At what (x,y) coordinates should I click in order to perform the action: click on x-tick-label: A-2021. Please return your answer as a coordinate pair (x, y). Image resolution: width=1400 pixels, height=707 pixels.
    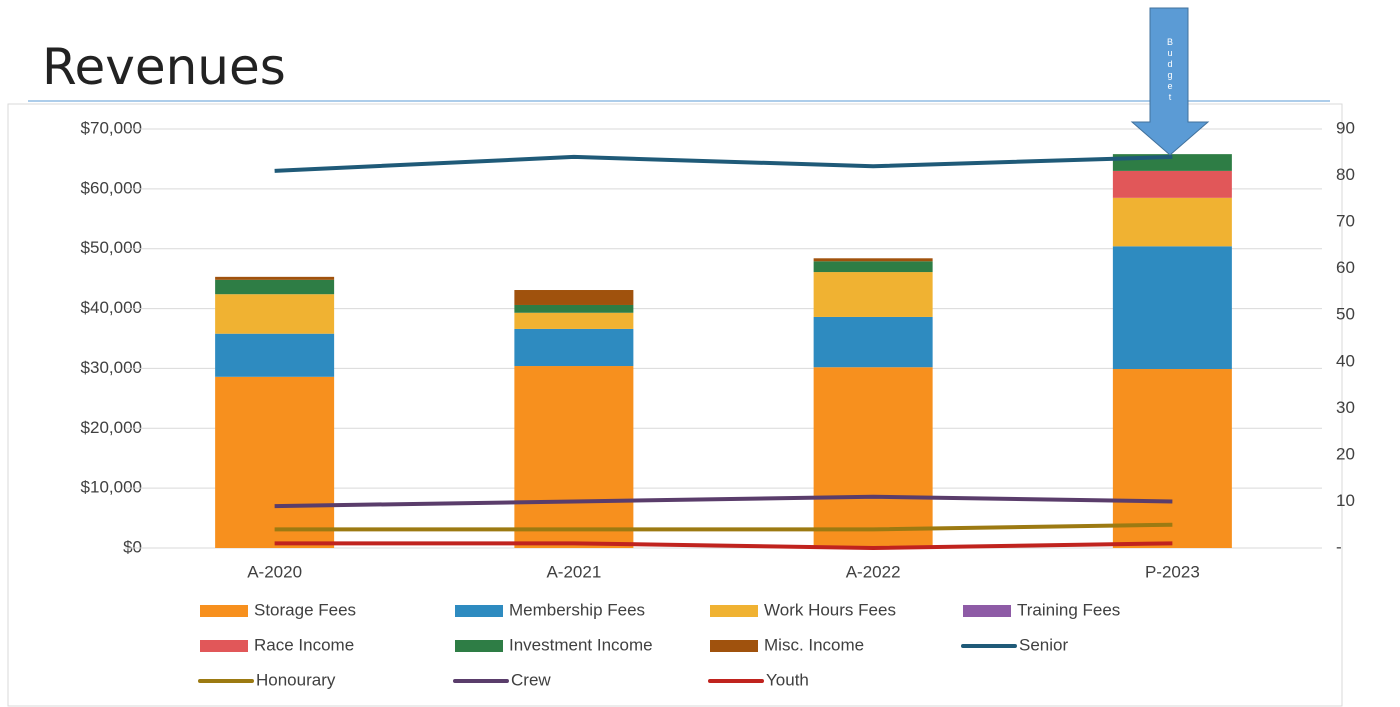
    Looking at the image, I should click on (573, 571).